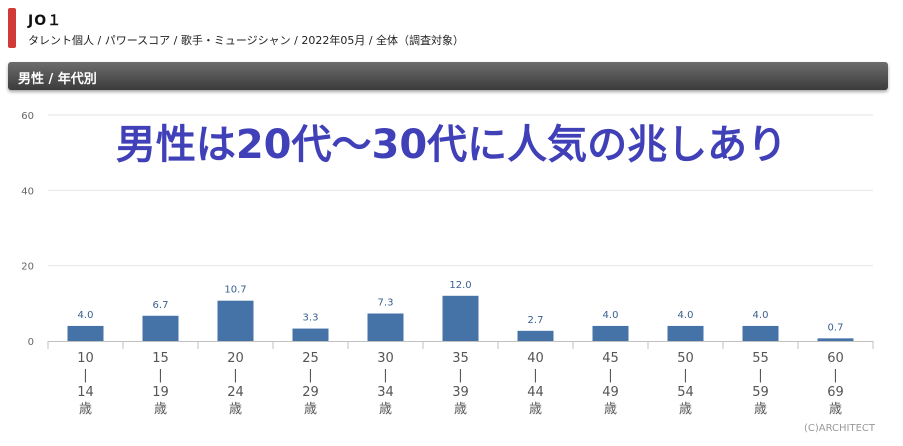  What do you see at coordinates (385, 392) in the screenshot?
I see `x-tick-label: 34` at bounding box center [385, 392].